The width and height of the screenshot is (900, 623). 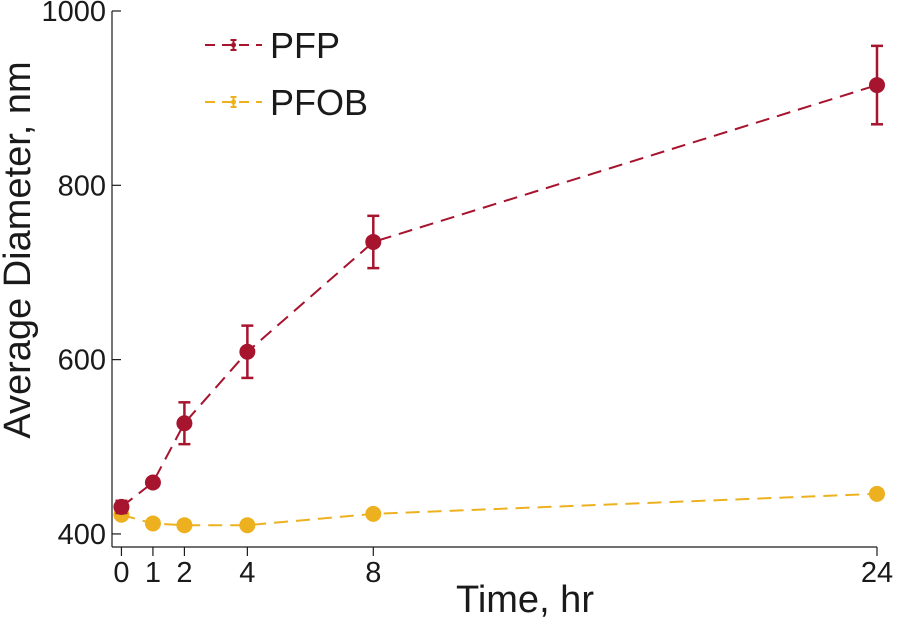 What do you see at coordinates (73, 14) in the screenshot?
I see `y-tick-label-1000: 1000` at bounding box center [73, 14].